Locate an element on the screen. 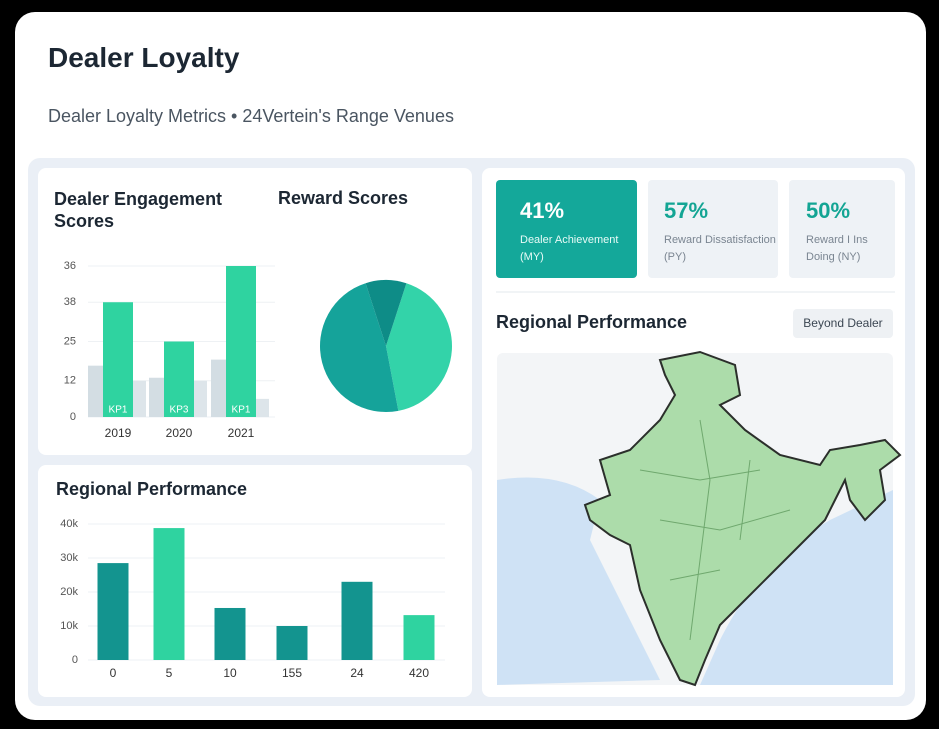 This screenshot has height=729, width=939. y-tick-label: 10k is located at coordinates (69, 626).